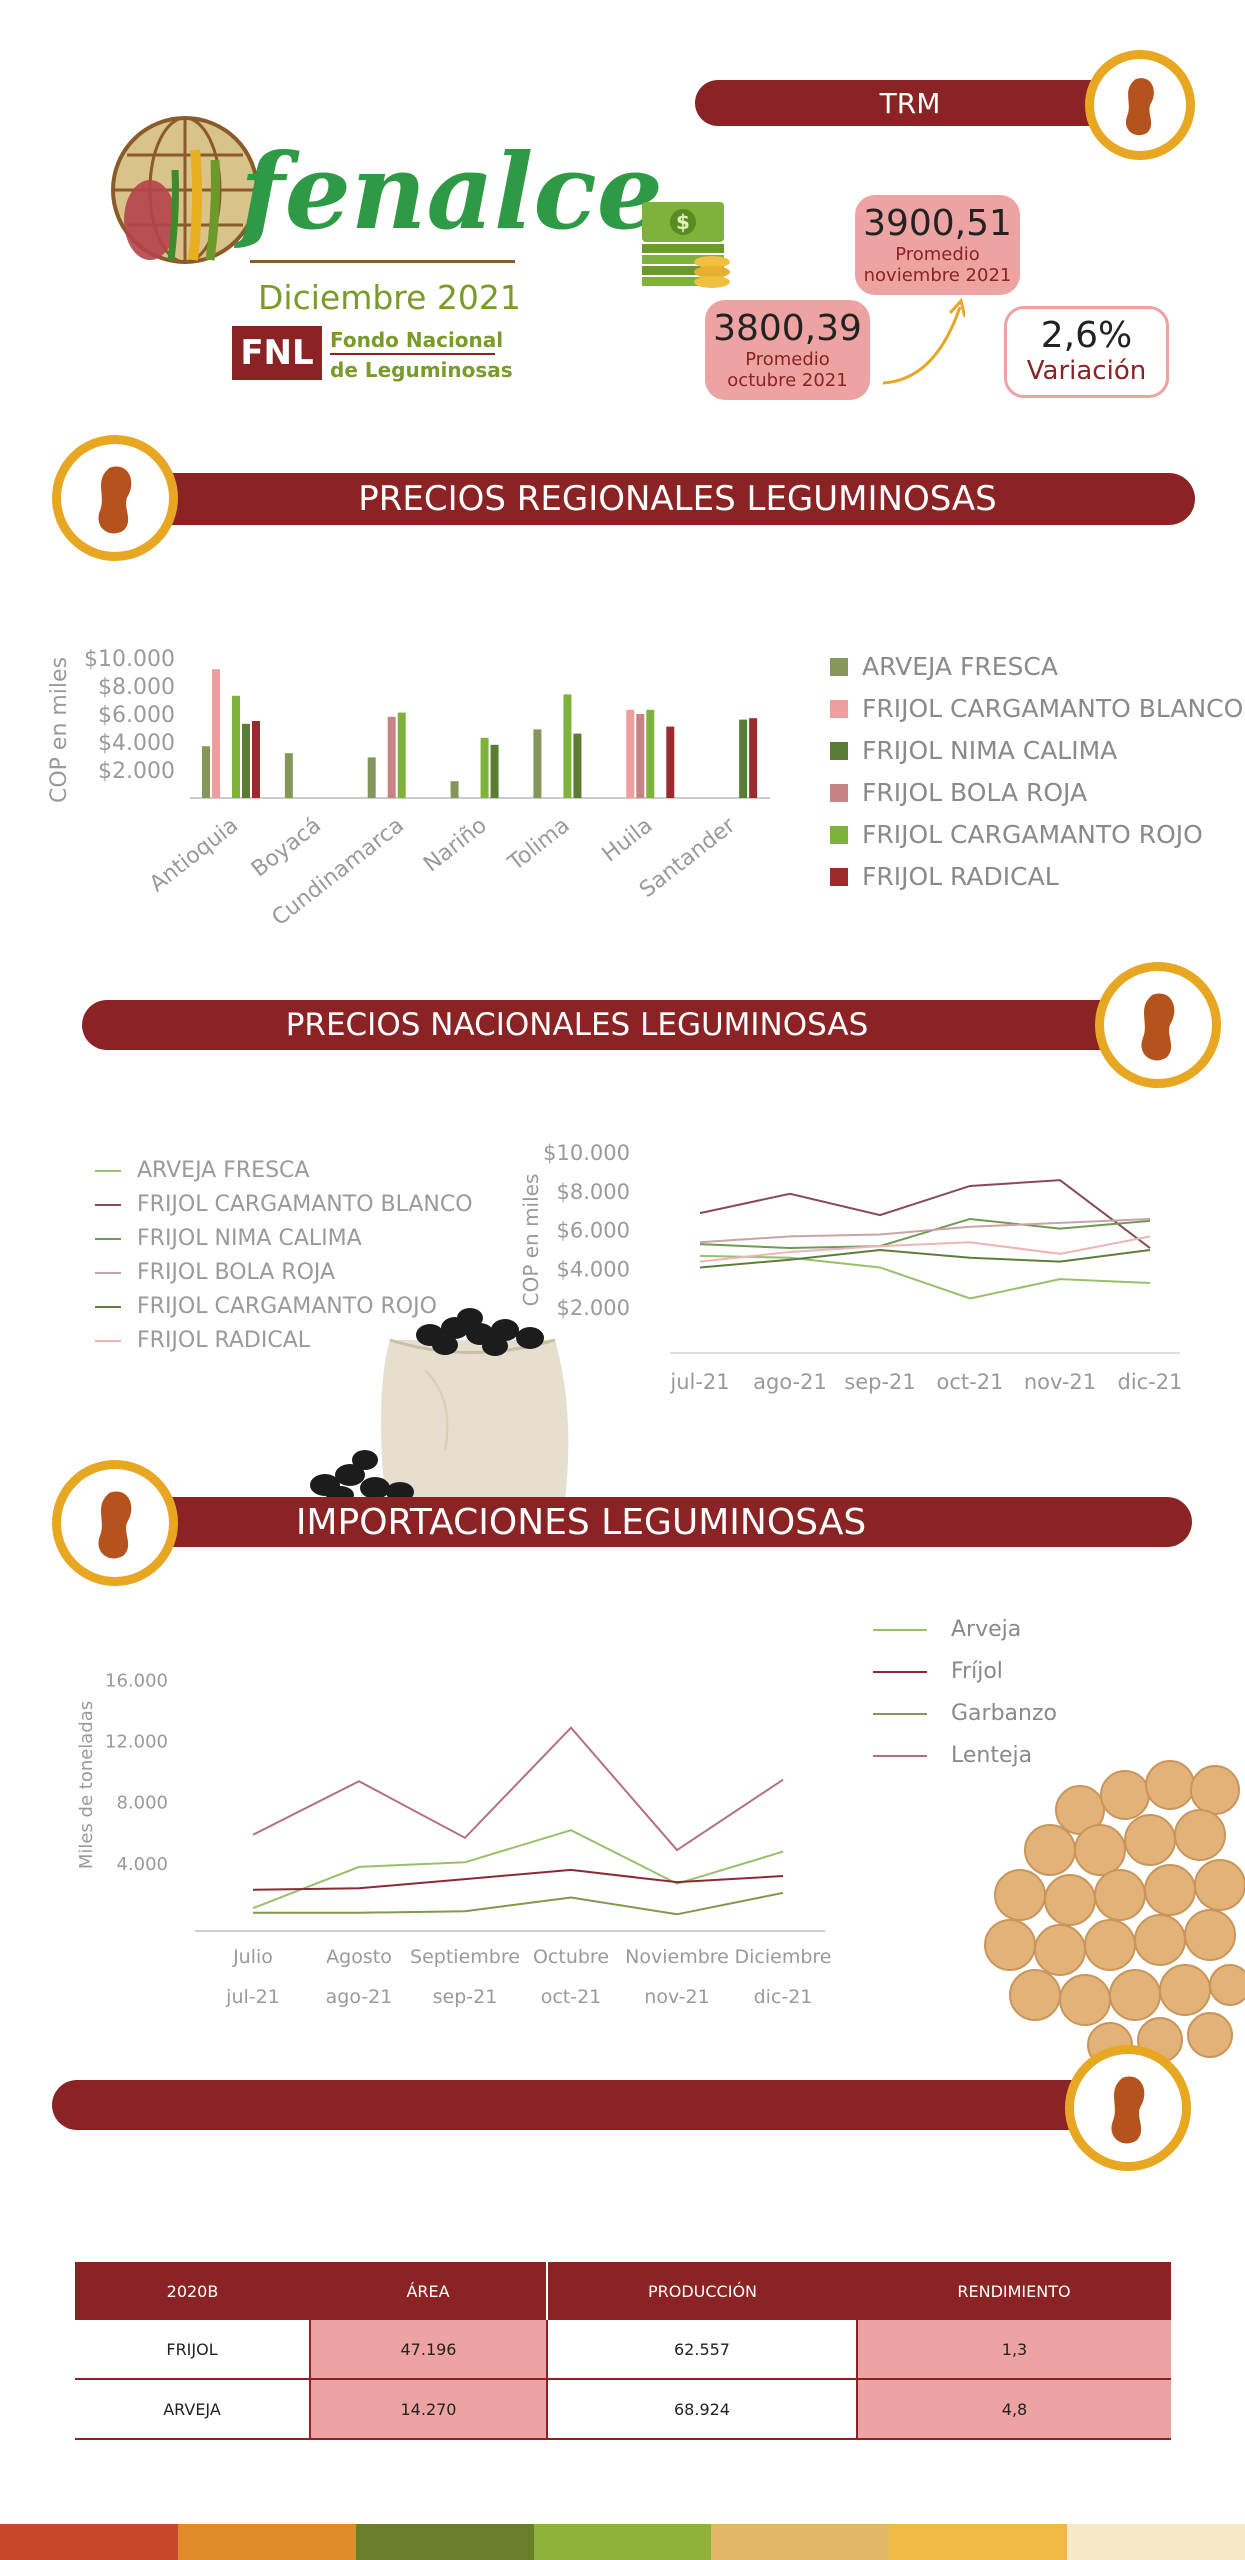  I want to click on legend-item: Fríjol, so click(965, 1671).